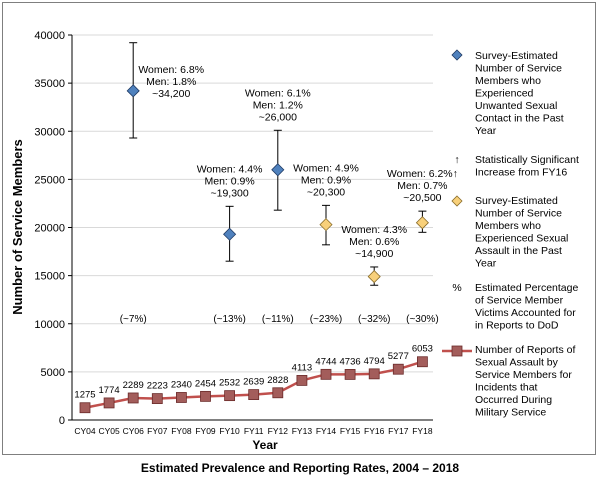 Image resolution: width=600 pixels, height=487 pixels. What do you see at coordinates (109, 431) in the screenshot?
I see `x-tick-label: CY05` at bounding box center [109, 431].